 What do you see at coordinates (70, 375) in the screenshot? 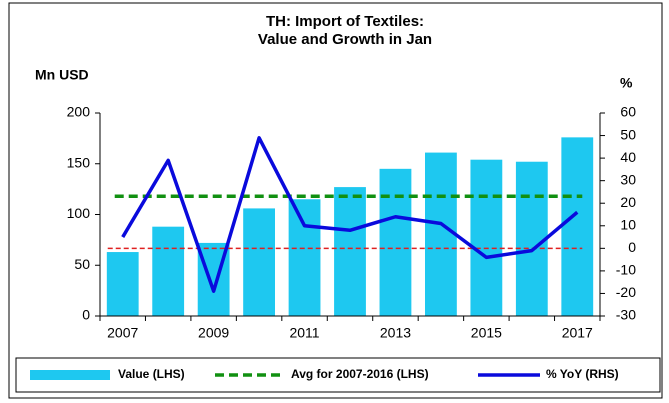
I see `legend-swatch` at bounding box center [70, 375].